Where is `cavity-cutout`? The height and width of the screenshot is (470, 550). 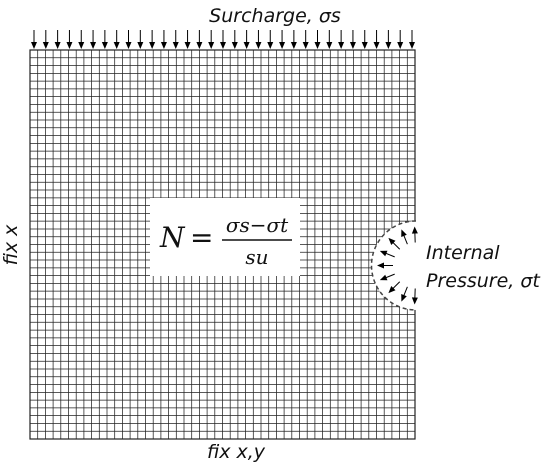
cavity-cutout is located at coordinates (393, 265).